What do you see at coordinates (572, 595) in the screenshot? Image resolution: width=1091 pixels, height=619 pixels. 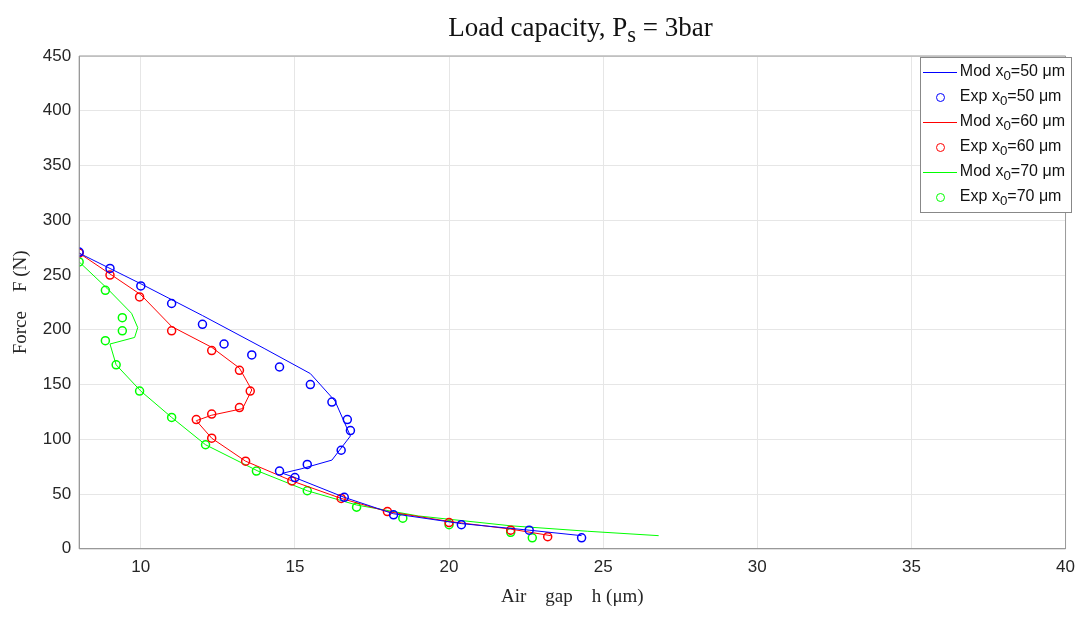 I see `x-axis-title: Air gap h (μm)` at bounding box center [572, 595].